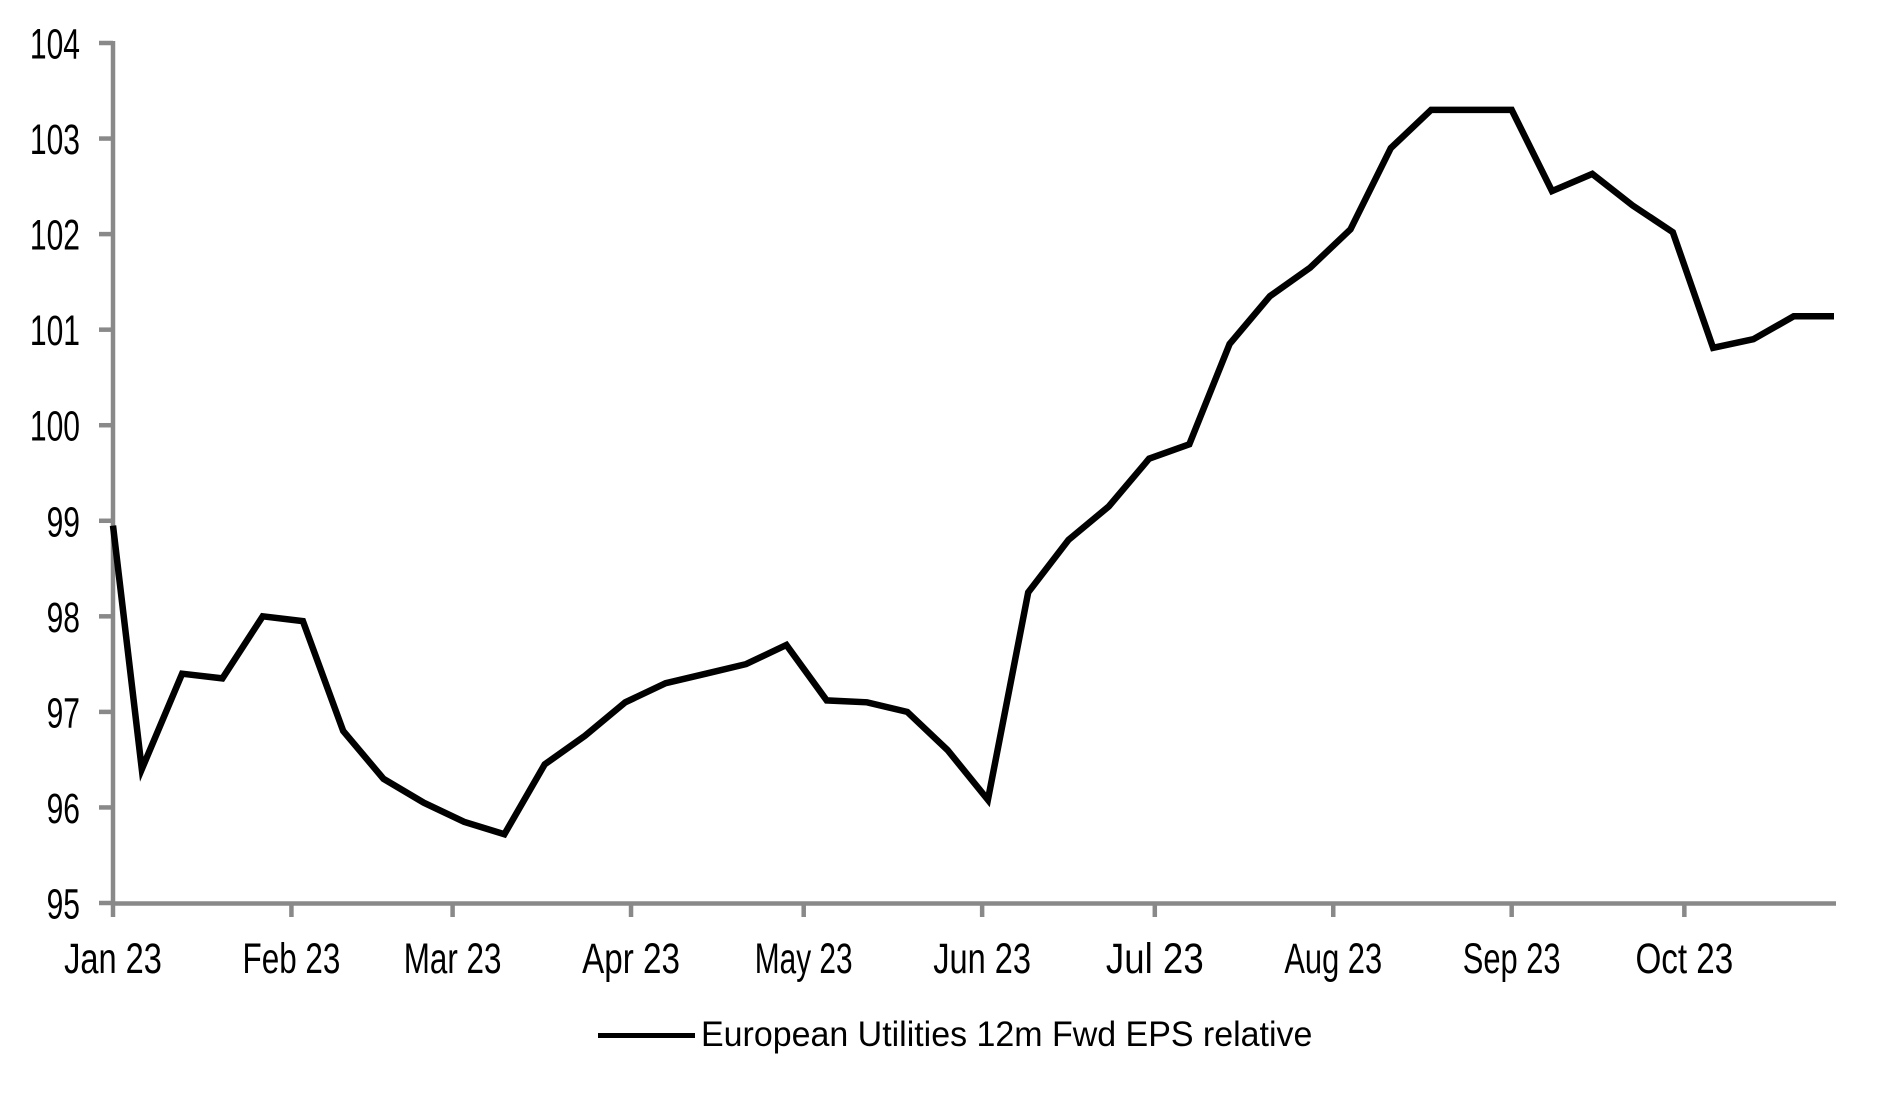 This screenshot has width=1893, height=1103. Describe the element at coordinates (982, 959) in the screenshot. I see `x-tick-label: Jun 23` at that location.